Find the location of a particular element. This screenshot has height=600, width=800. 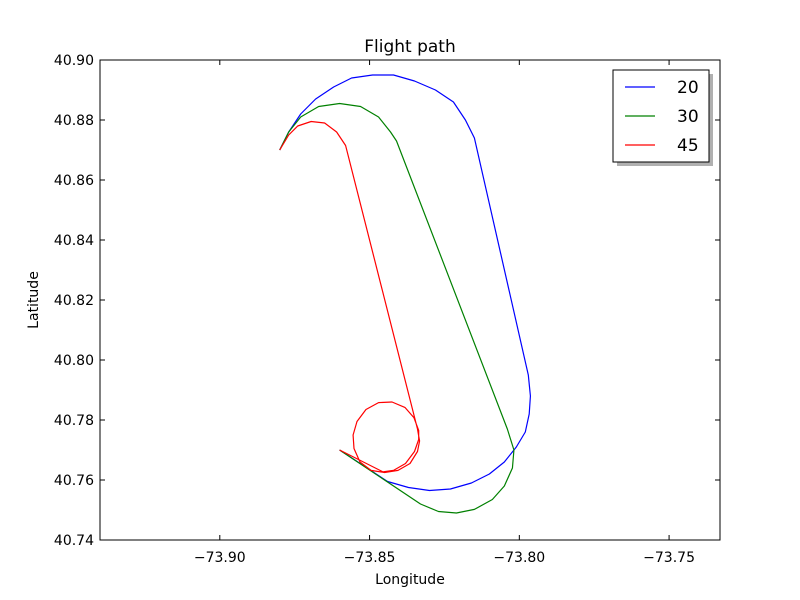

legend-label: 30 is located at coordinates (688, 117).